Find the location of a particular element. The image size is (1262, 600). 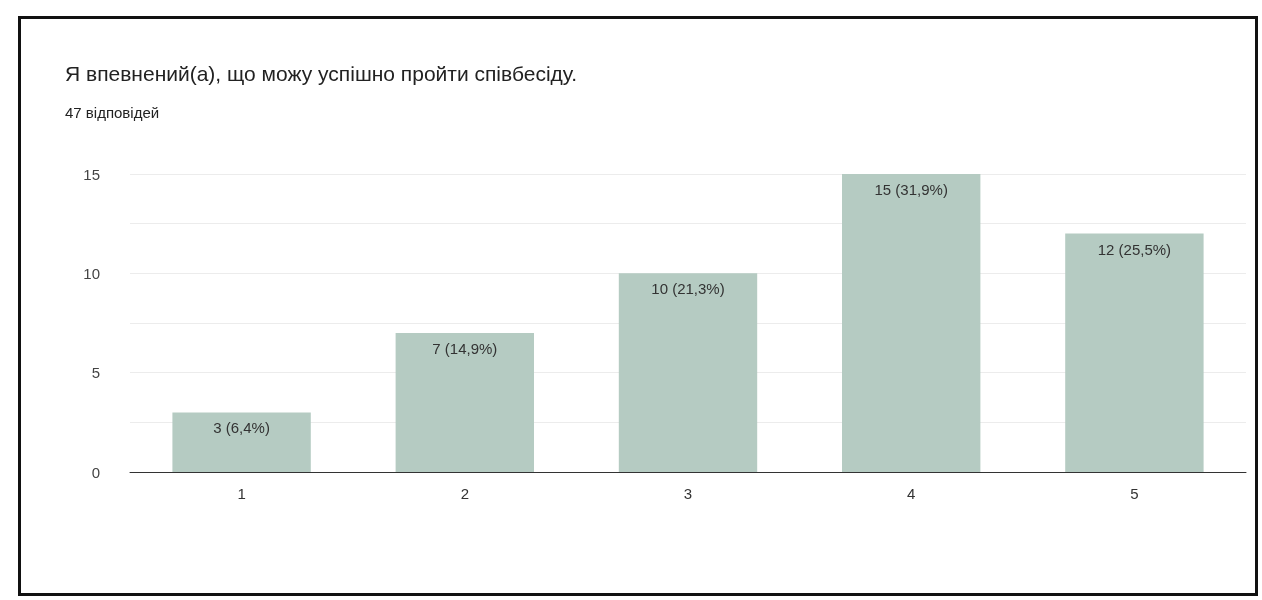

data-label: 10 (21,3%) is located at coordinates (688, 289).